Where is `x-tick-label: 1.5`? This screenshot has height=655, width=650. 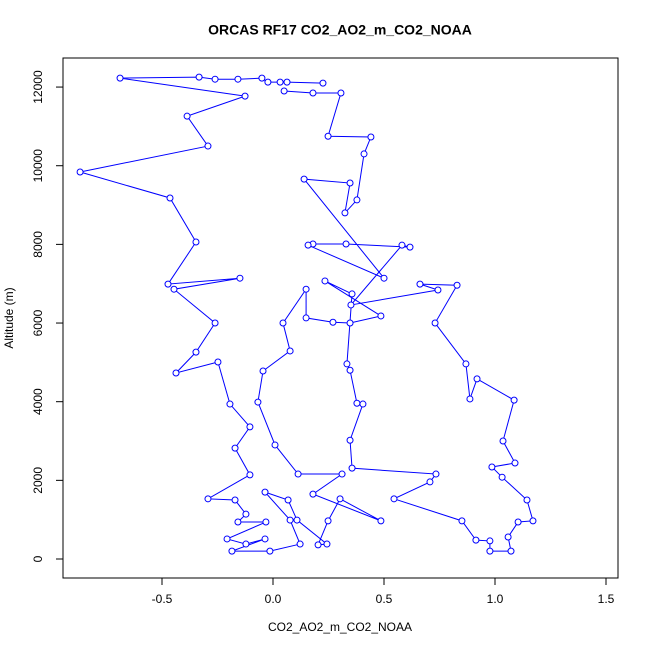
x-tick-label: 1.5 is located at coordinates (606, 599).